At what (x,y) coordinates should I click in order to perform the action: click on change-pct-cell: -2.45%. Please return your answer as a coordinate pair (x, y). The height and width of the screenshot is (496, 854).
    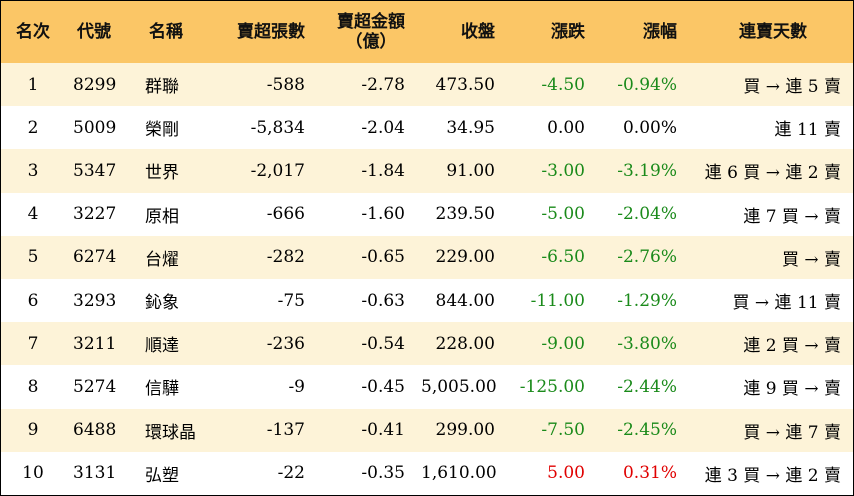
    Looking at the image, I should click on (647, 430).